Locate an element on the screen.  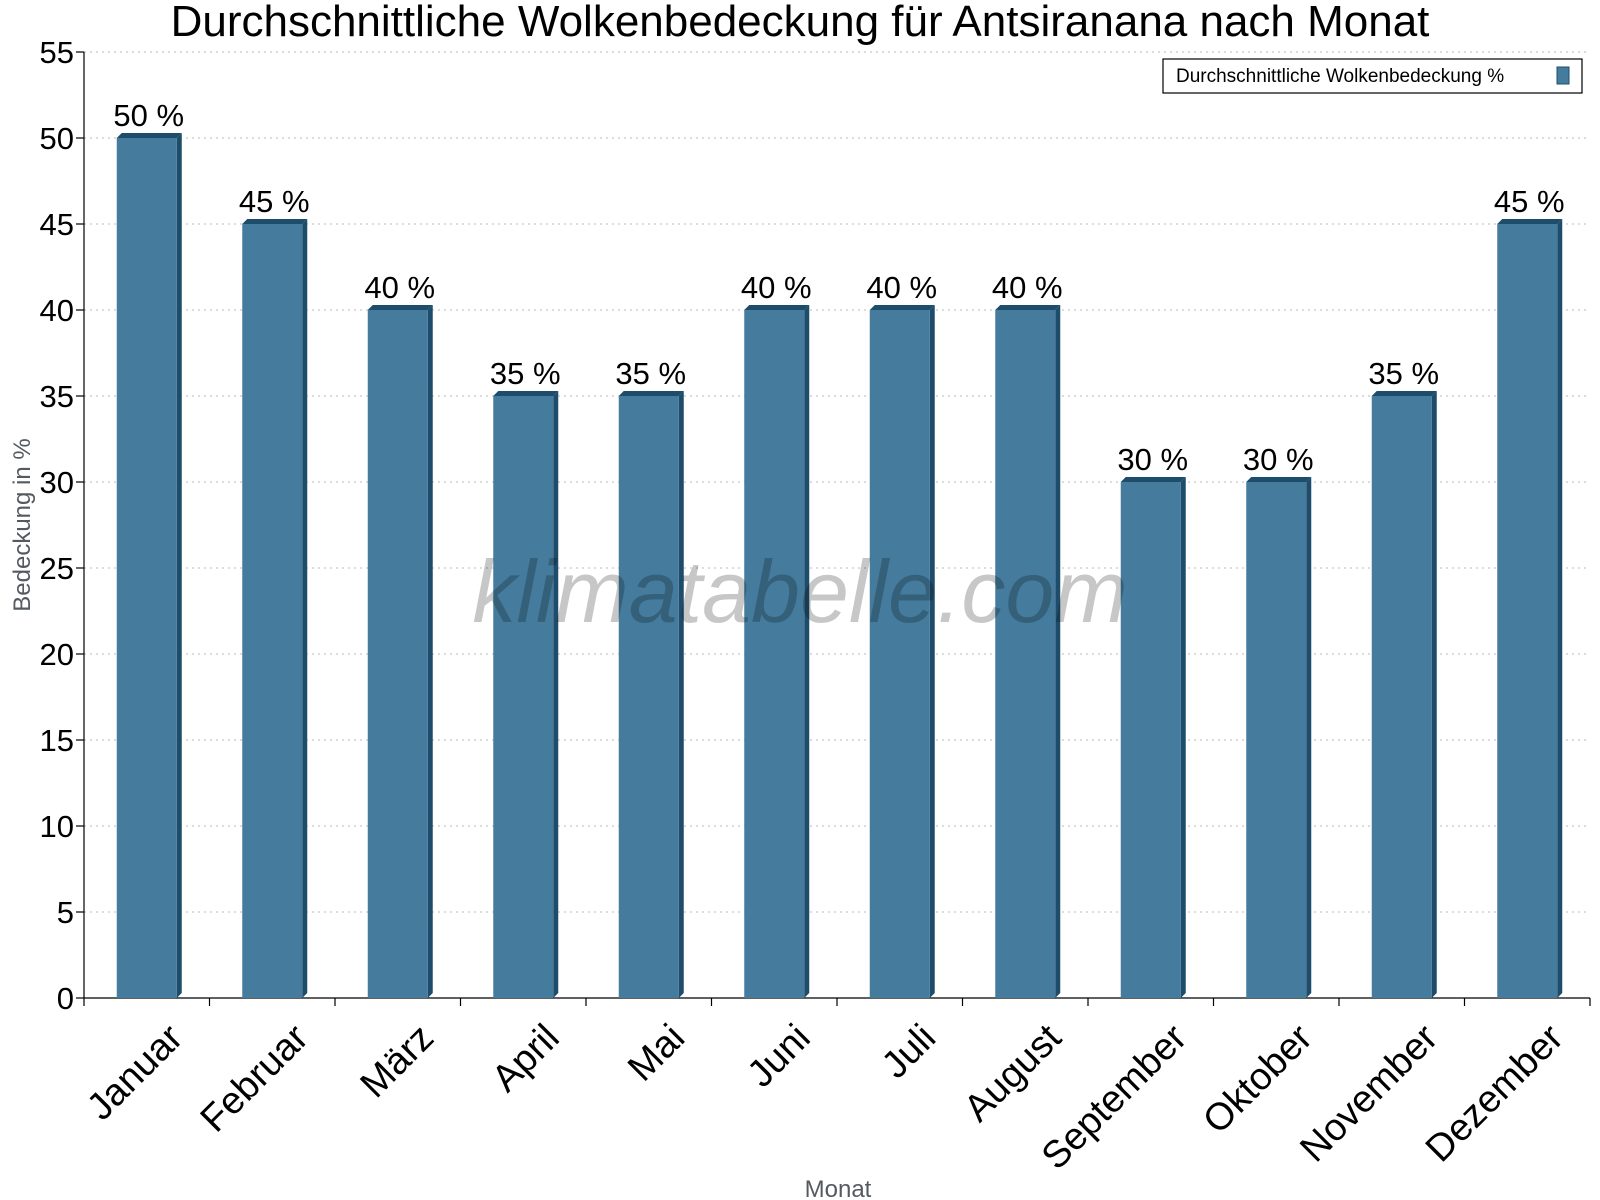
x-tick-label: Februar is located at coordinates (255, 1078).